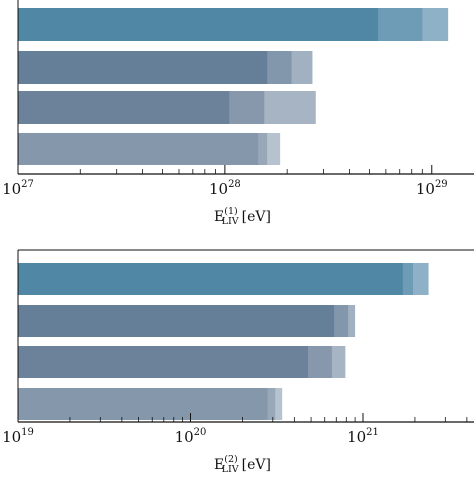 This screenshot has width=474, height=479. I want to click on axis-title-sup: (2), so click(230, 459).